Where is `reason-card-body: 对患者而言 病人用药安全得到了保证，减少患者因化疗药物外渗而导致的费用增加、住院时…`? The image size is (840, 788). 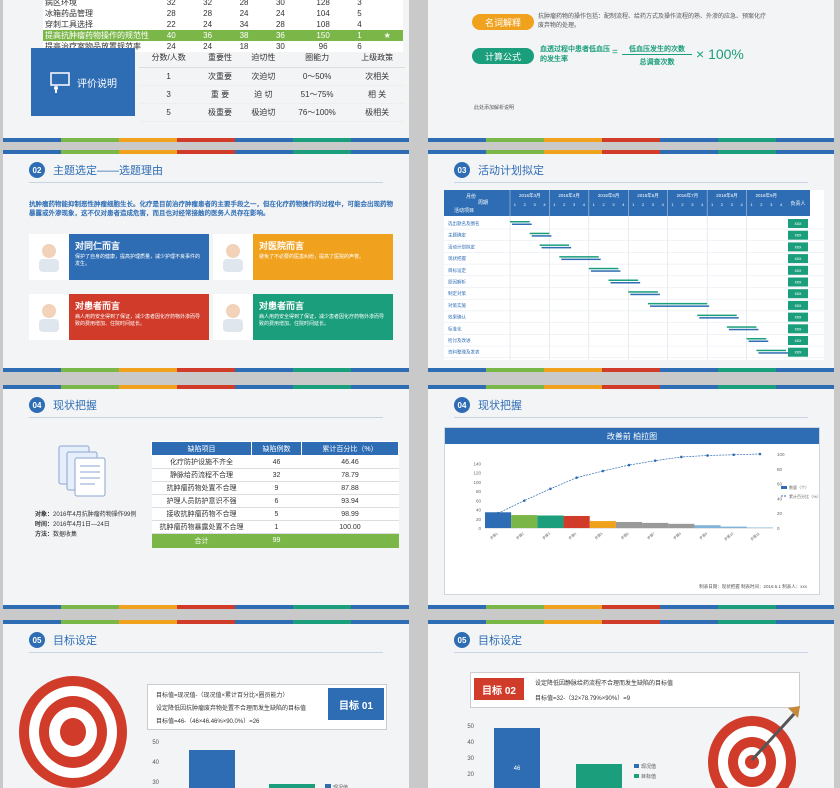 reason-card-body: 对患者而言 病人用药安全得到了保证，减少患者因化疗药物外渗而导致的费用增加、住院时… is located at coordinates (139, 317).